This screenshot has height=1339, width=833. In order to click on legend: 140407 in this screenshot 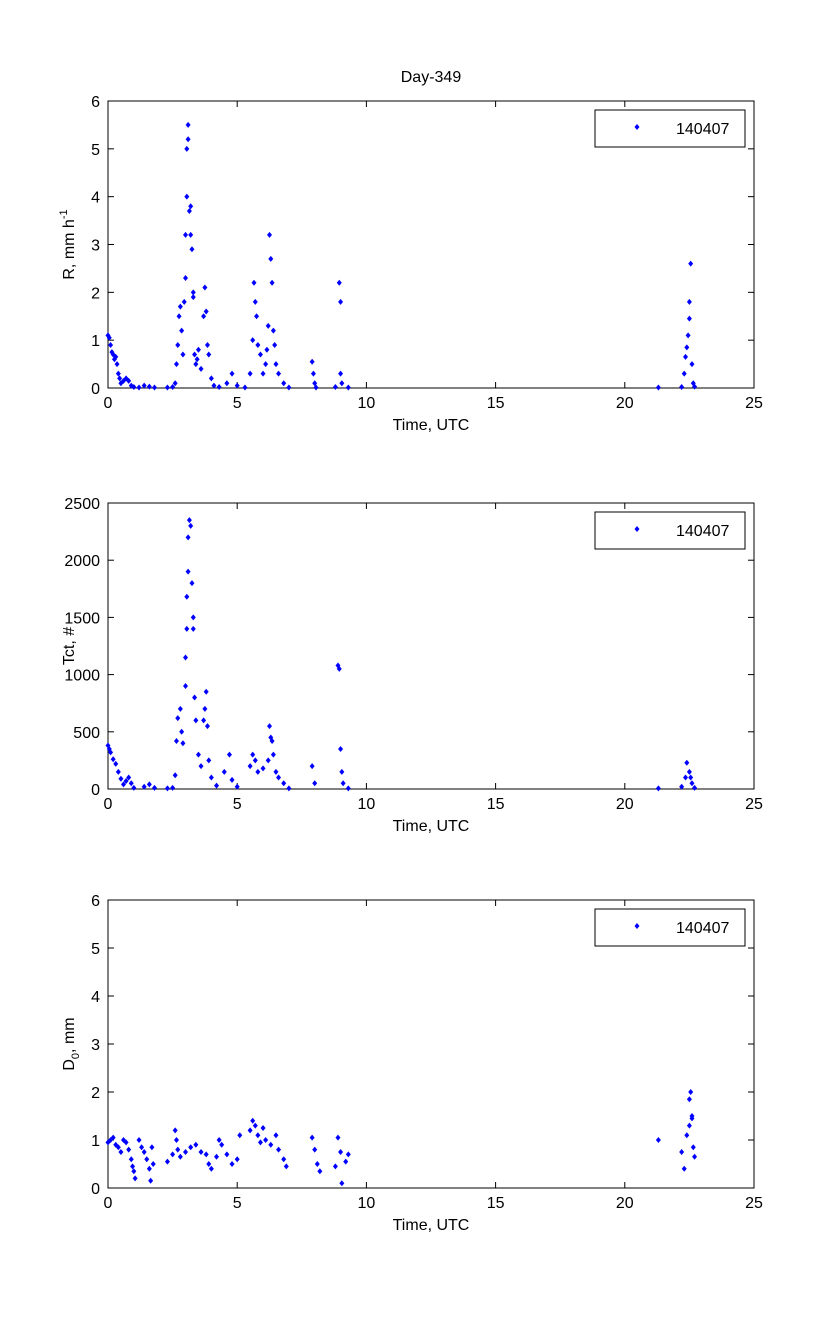, I will do `click(670, 128)`.